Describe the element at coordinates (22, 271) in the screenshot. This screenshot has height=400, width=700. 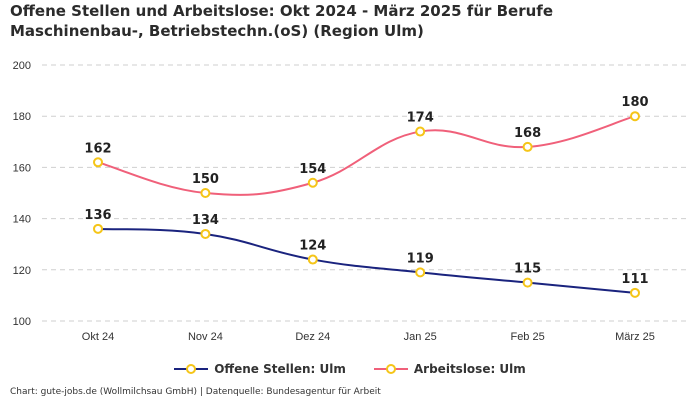
I see `y-tick-label: 120` at that location.